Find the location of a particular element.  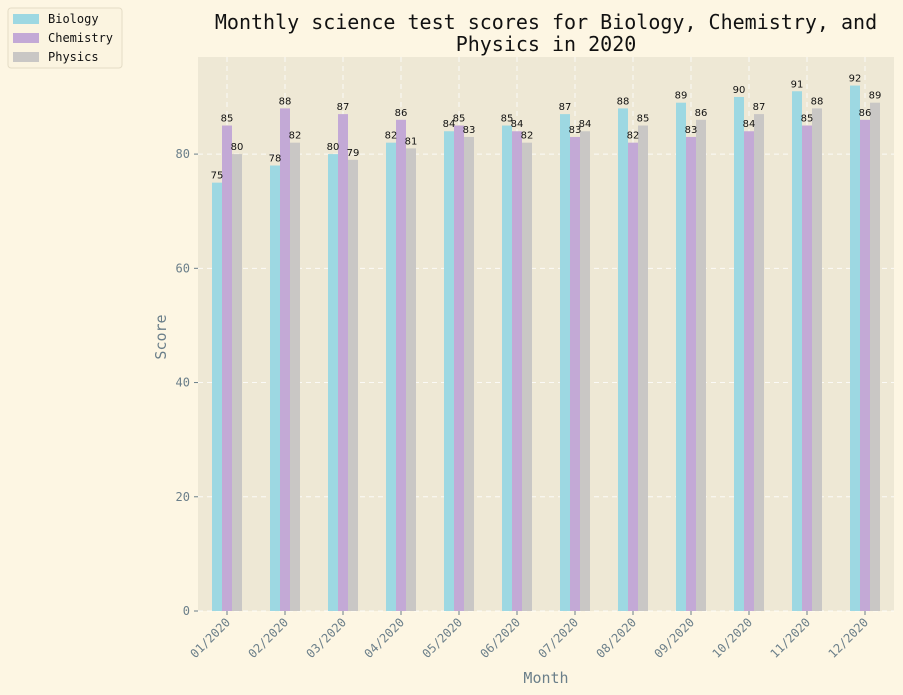

legend: Biology Chemistry Physics is located at coordinates (65, 38).